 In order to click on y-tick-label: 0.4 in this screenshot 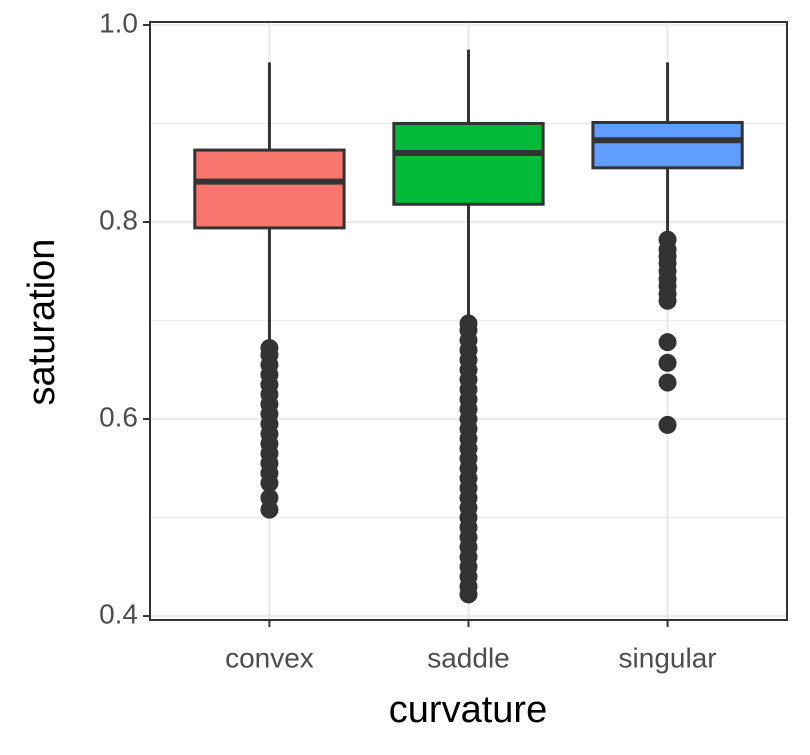, I will do `click(118, 613)`.